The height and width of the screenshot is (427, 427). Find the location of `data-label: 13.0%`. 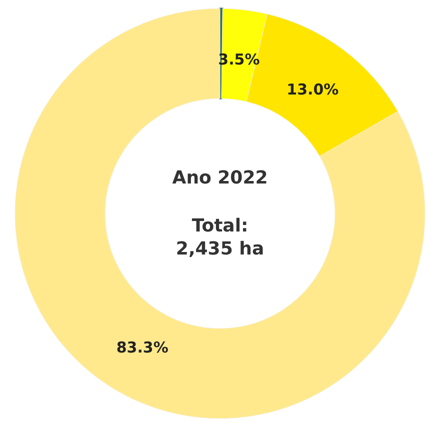

data-label: 13.0% is located at coordinates (312, 89).